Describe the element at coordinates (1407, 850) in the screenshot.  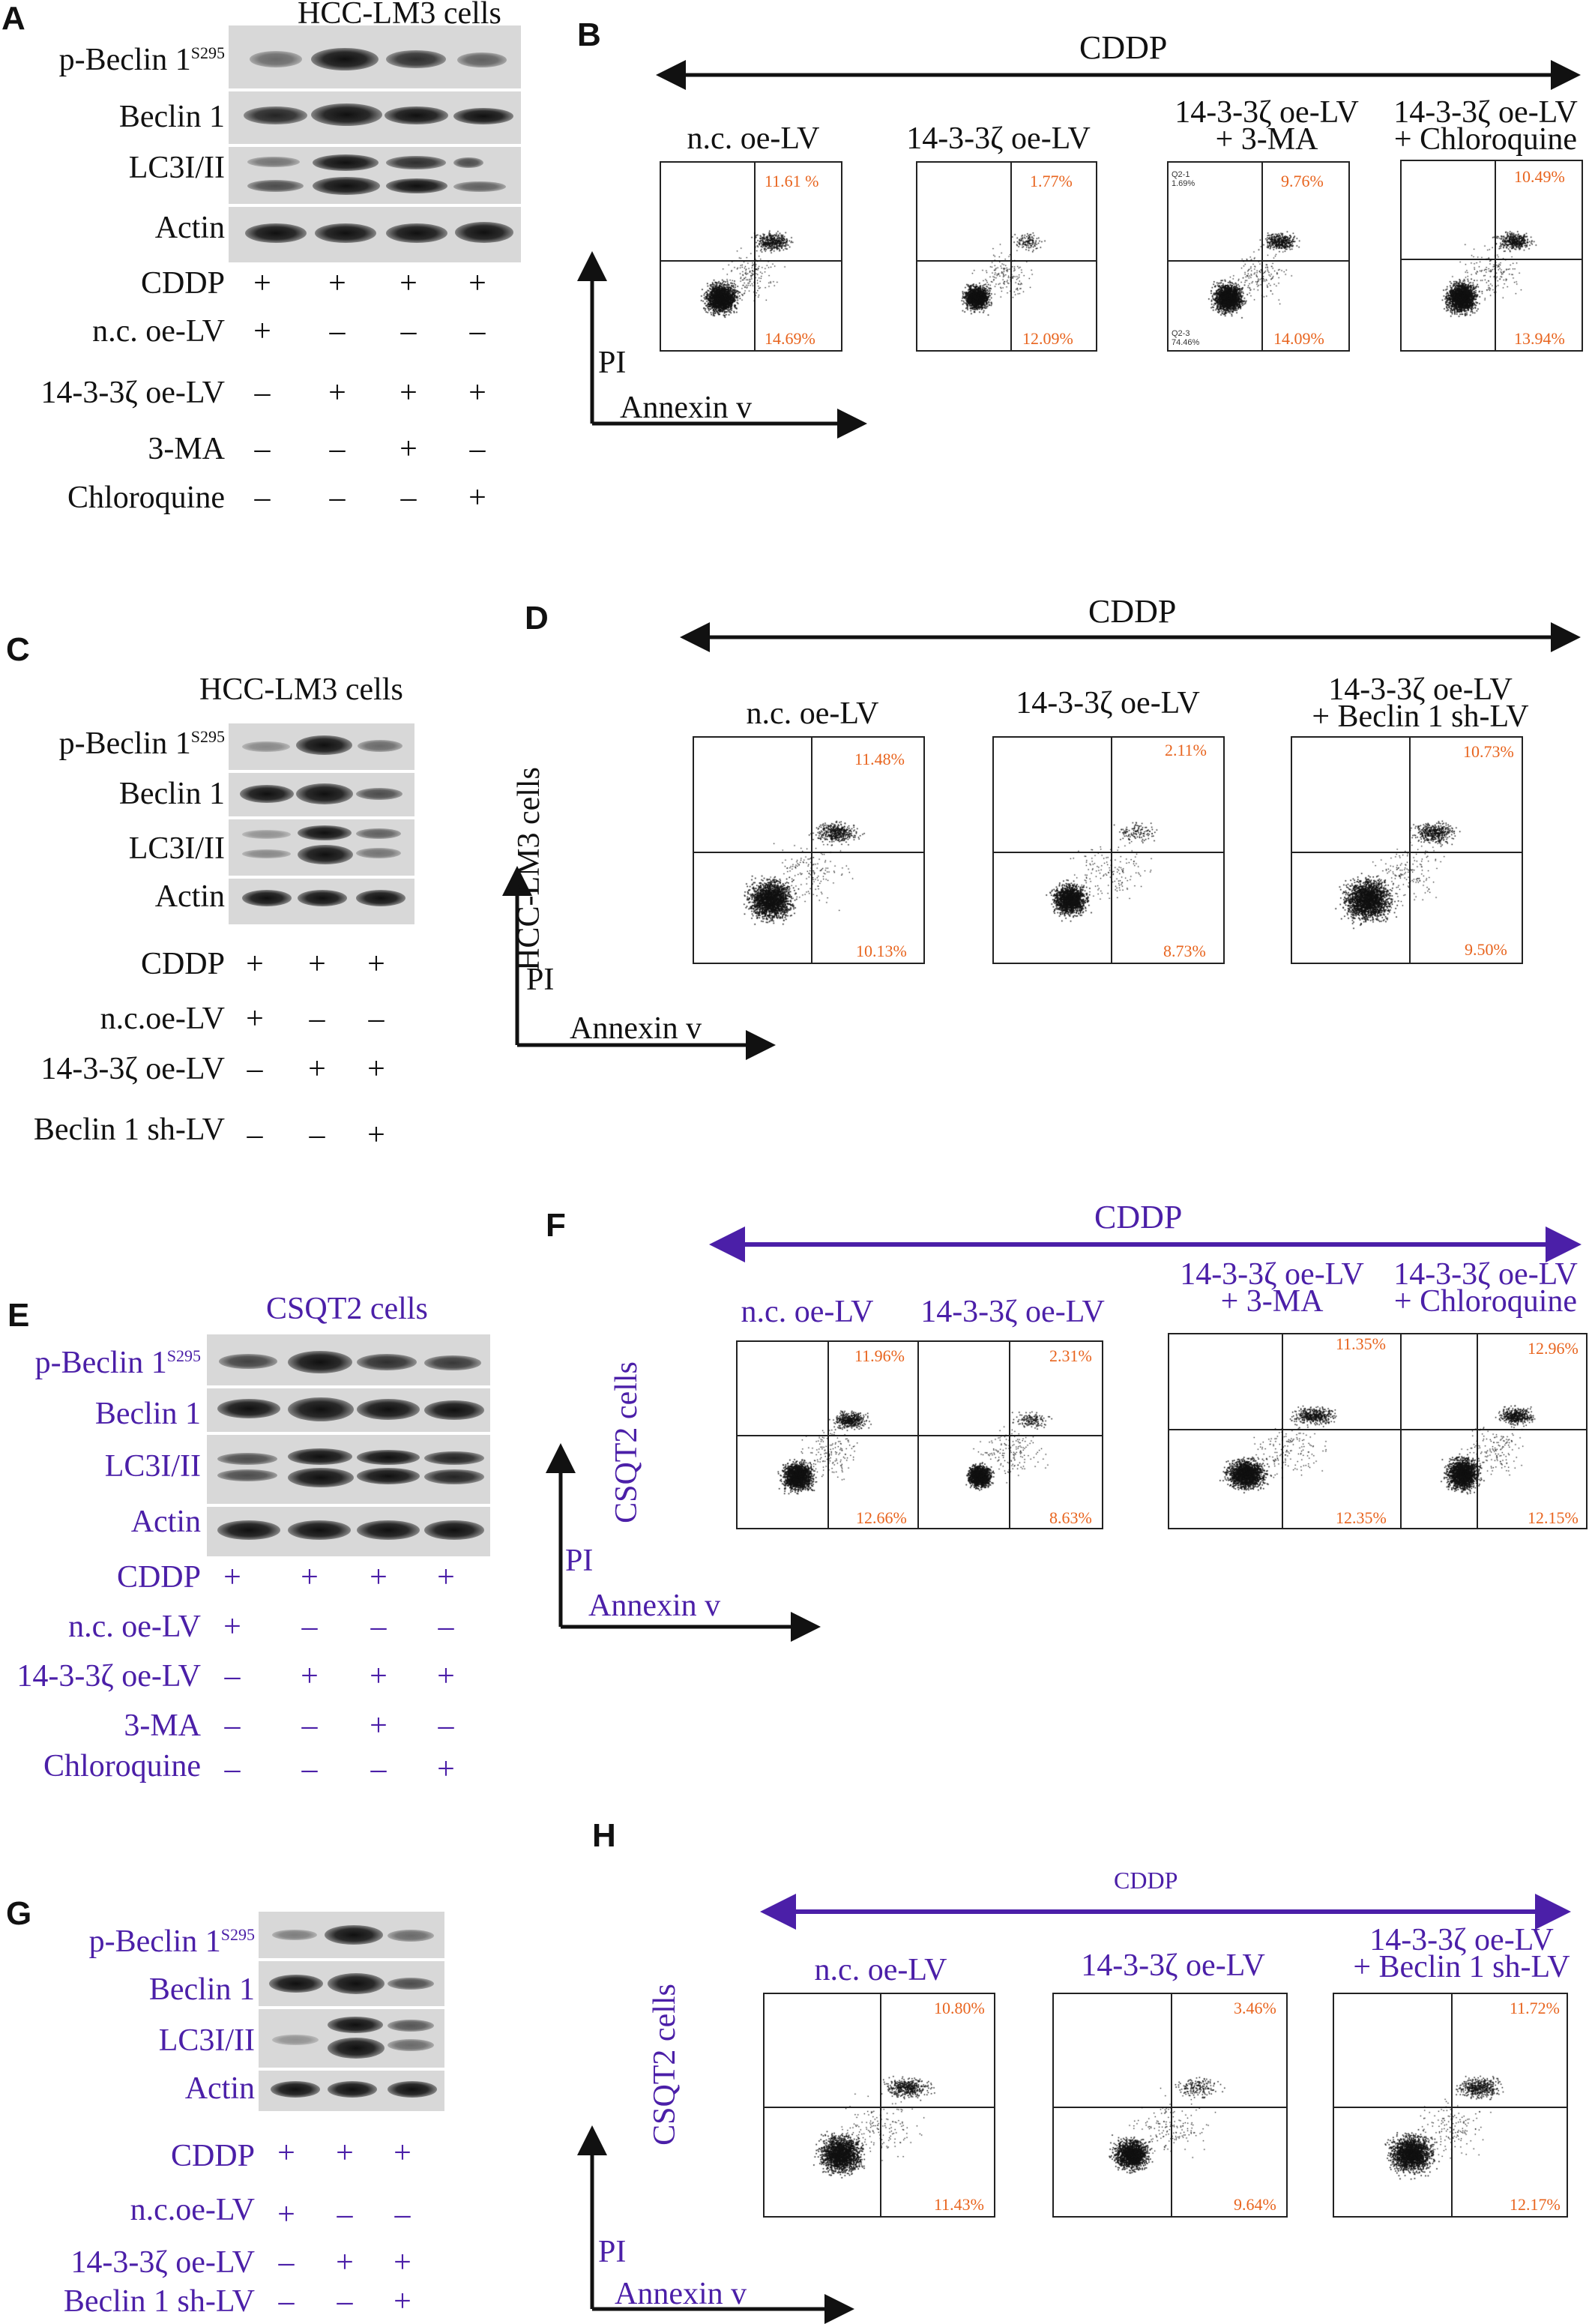
I see `flow-cytometry-plot: 10.73% 9.50%` at that location.